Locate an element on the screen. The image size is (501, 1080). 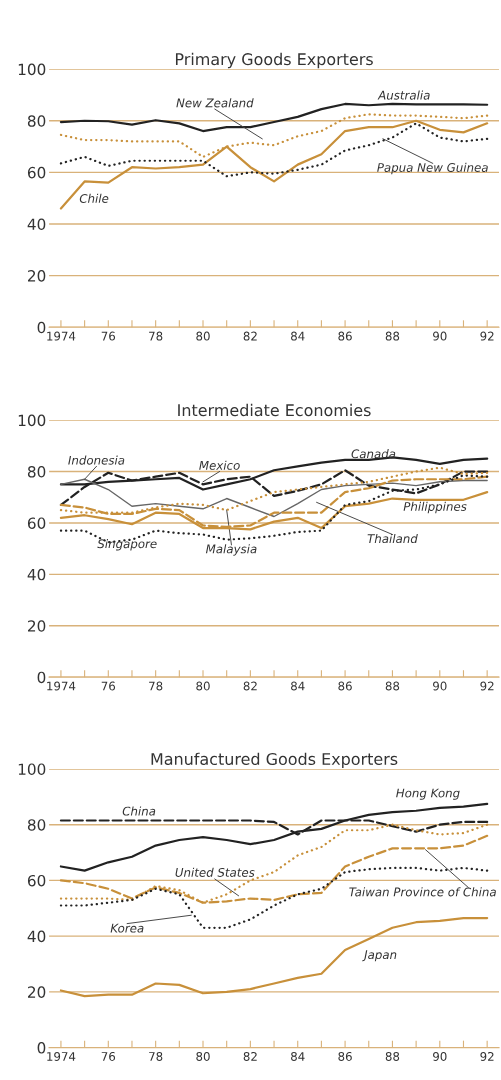
series-label: United States is located at coordinates (215, 872).